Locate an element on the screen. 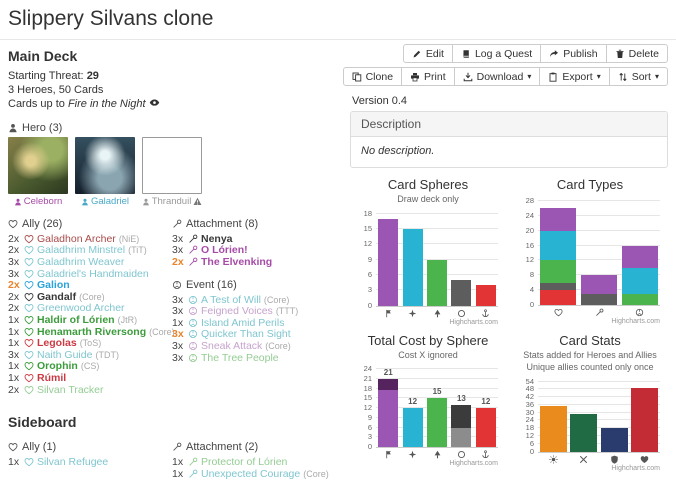  card-name-link: The Elvenking is located at coordinates (237, 261).